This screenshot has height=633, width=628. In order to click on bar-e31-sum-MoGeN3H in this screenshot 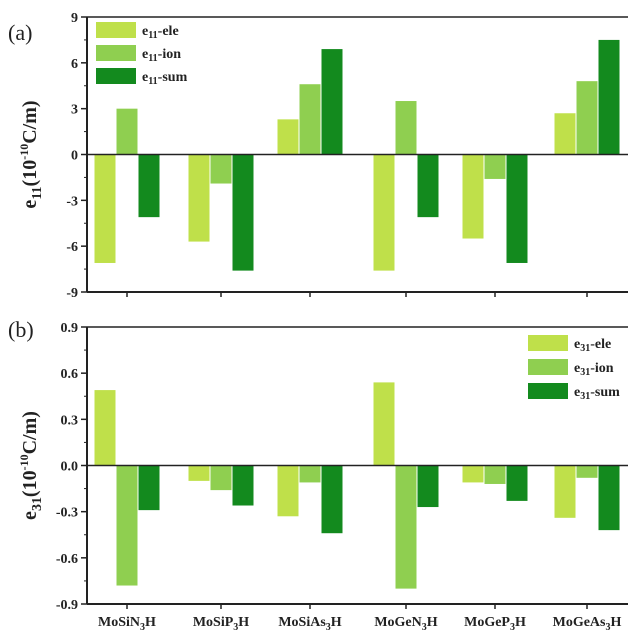, I will do `click(428, 486)`.